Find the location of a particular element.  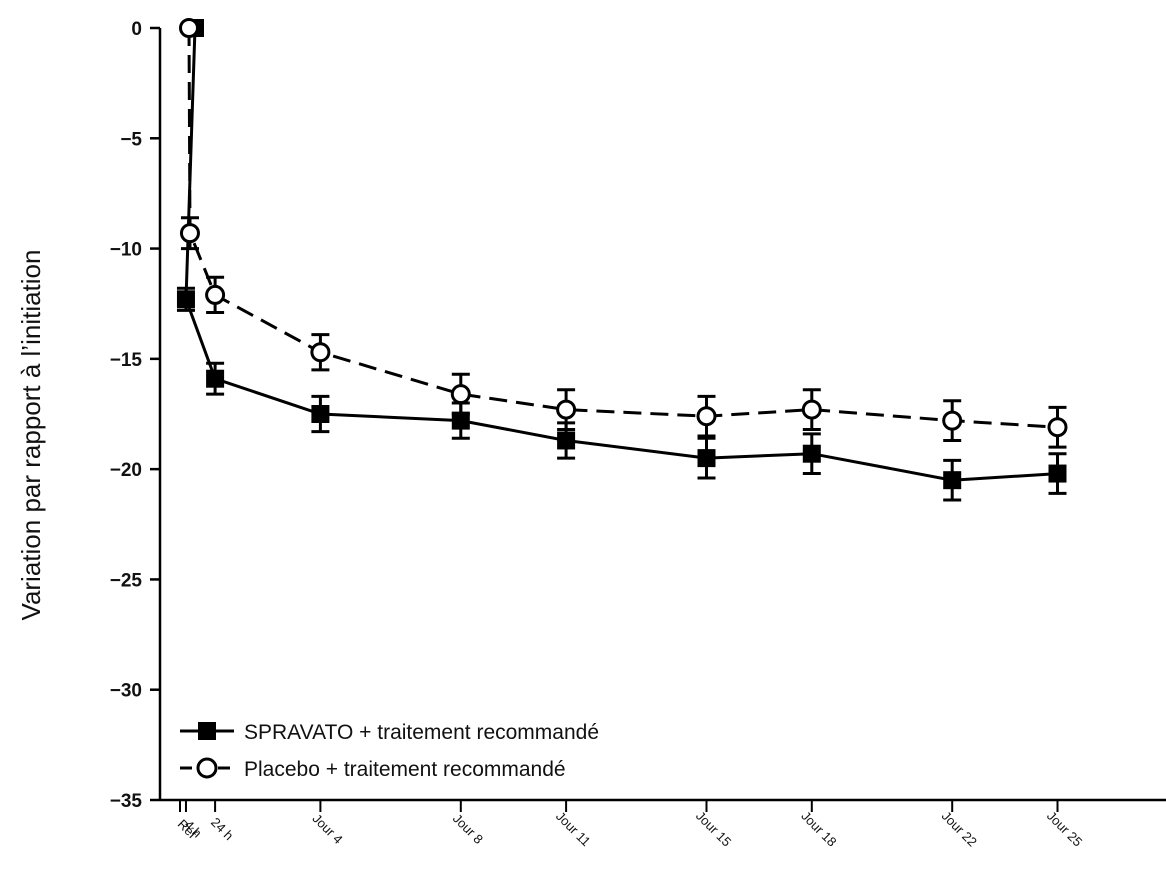

y-tick-label: −20 is located at coordinates (126, 470).